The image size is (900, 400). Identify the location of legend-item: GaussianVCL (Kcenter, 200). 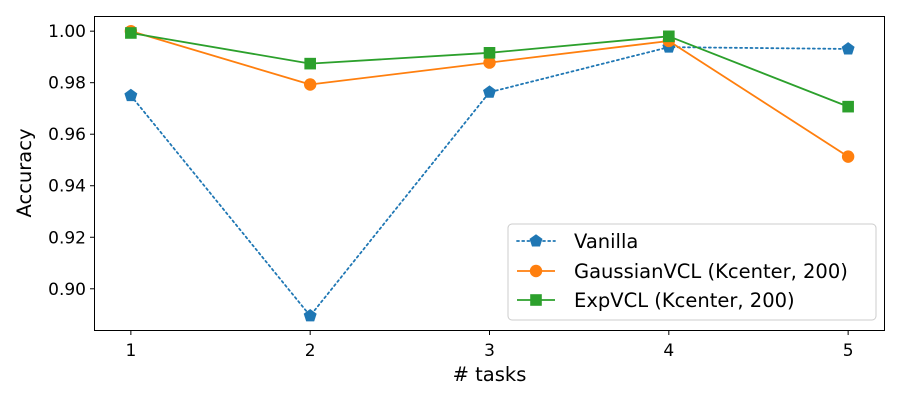
(682, 271).